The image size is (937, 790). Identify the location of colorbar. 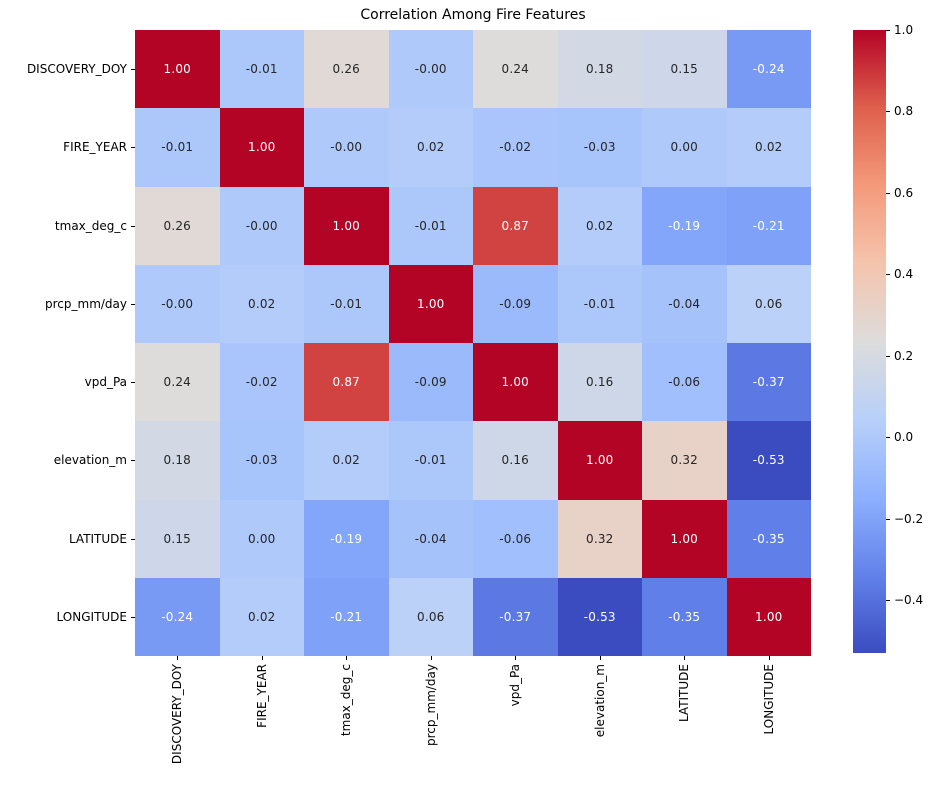
(869, 341).